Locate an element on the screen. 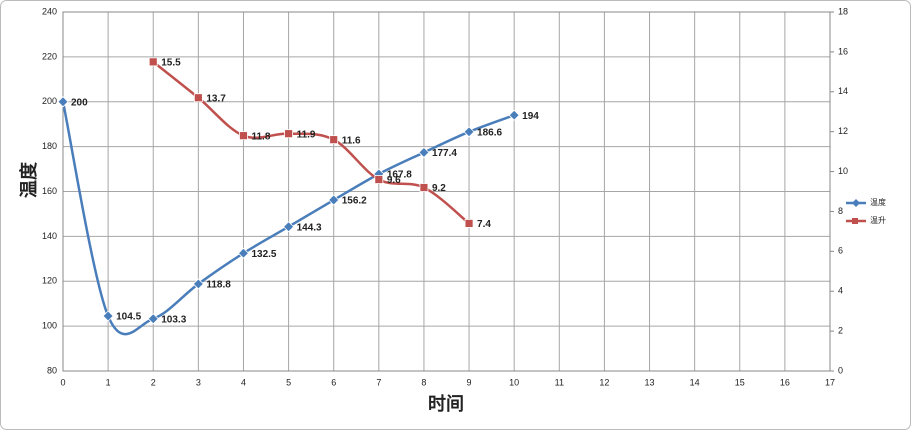 The image size is (911, 430). data-label: 11.6 is located at coordinates (351, 140).